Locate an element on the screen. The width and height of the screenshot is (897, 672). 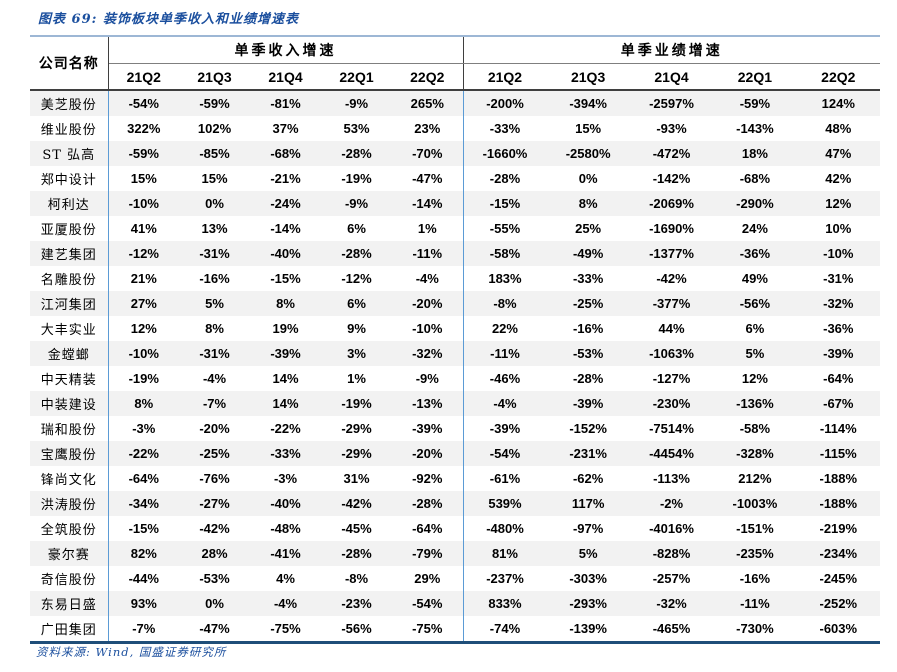
revenue-growth-cell: -70% is located at coordinates (428, 153).